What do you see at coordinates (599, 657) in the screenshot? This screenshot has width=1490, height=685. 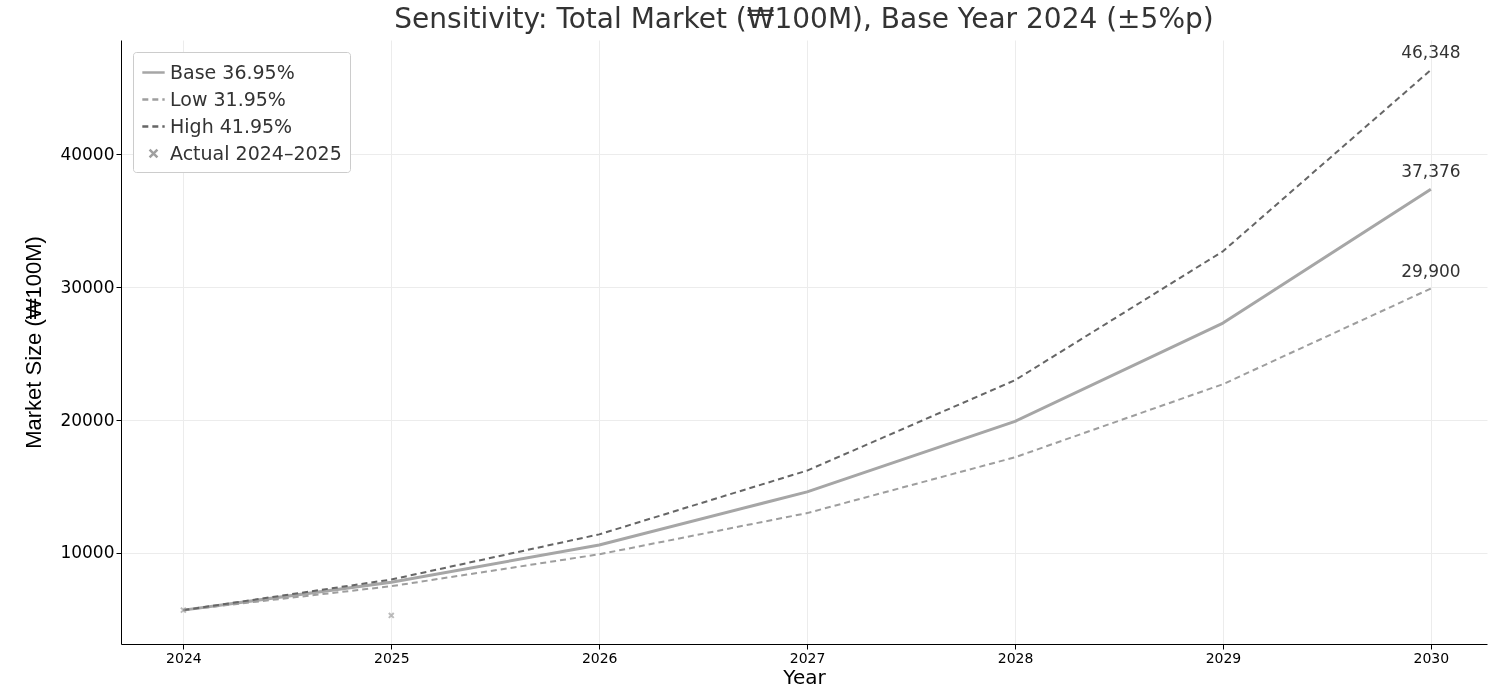 I see `x-tick-label: 2026` at bounding box center [599, 657].